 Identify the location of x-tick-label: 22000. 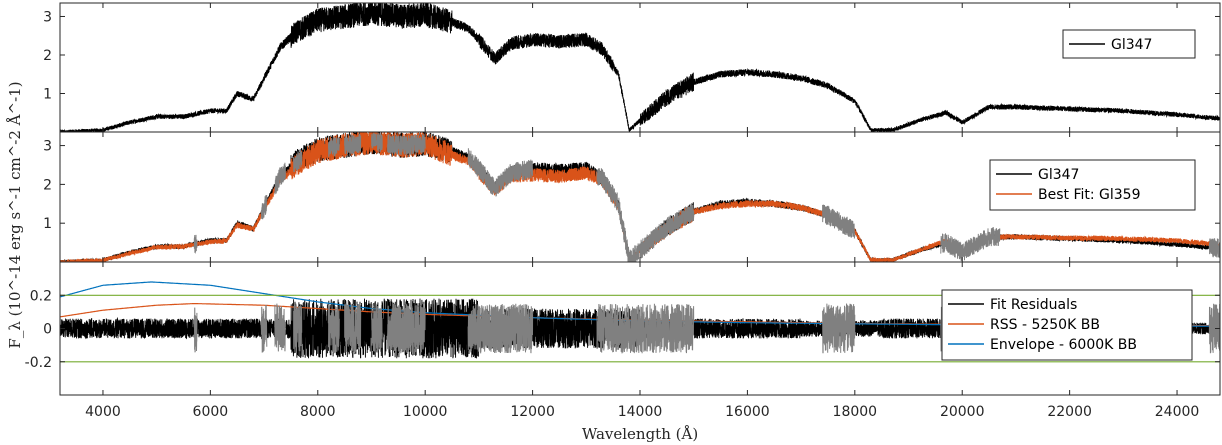
(1069, 412).